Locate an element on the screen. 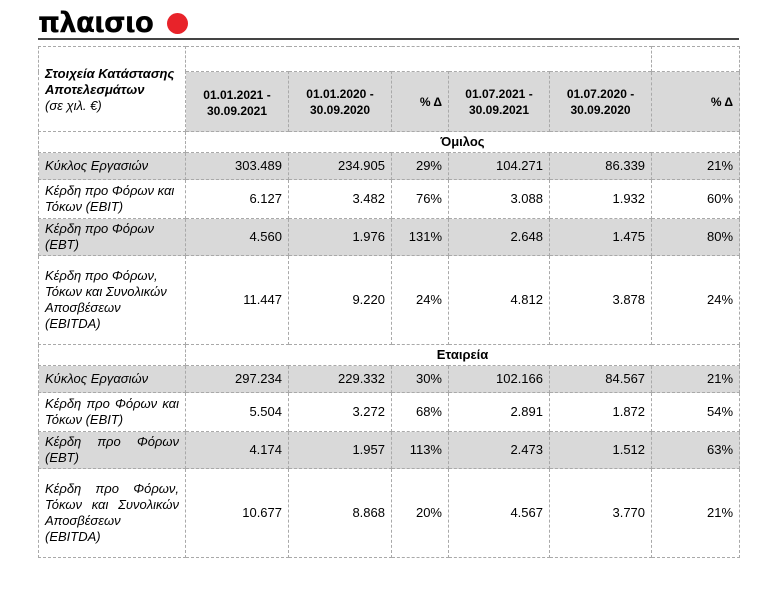  table-cell: 84.567 is located at coordinates (600, 379).